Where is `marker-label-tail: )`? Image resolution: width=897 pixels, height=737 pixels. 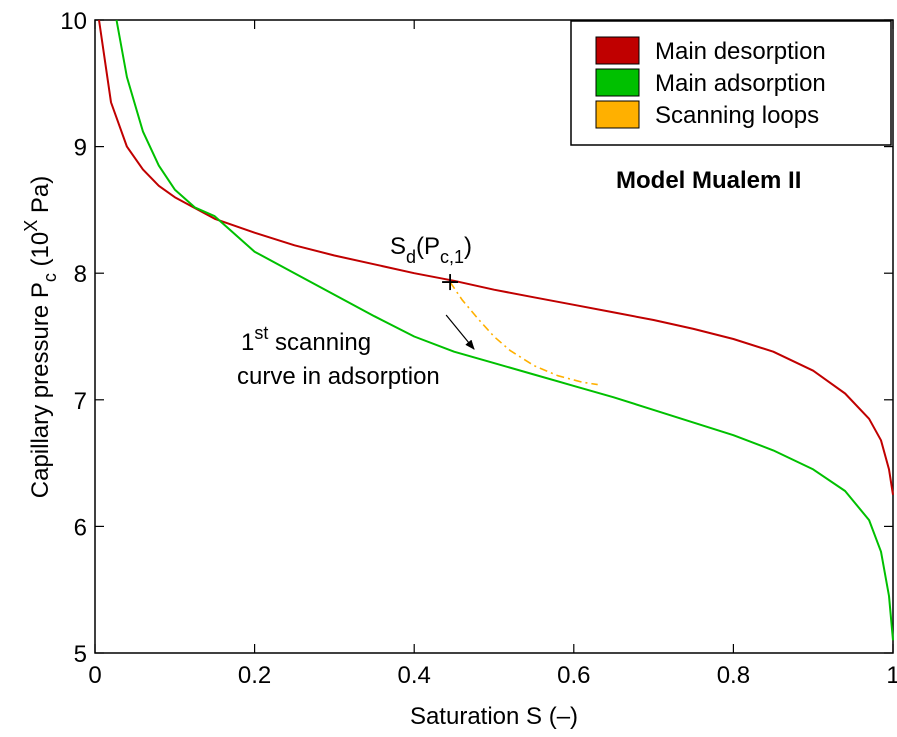
marker-label-tail: ) is located at coordinates (468, 246).